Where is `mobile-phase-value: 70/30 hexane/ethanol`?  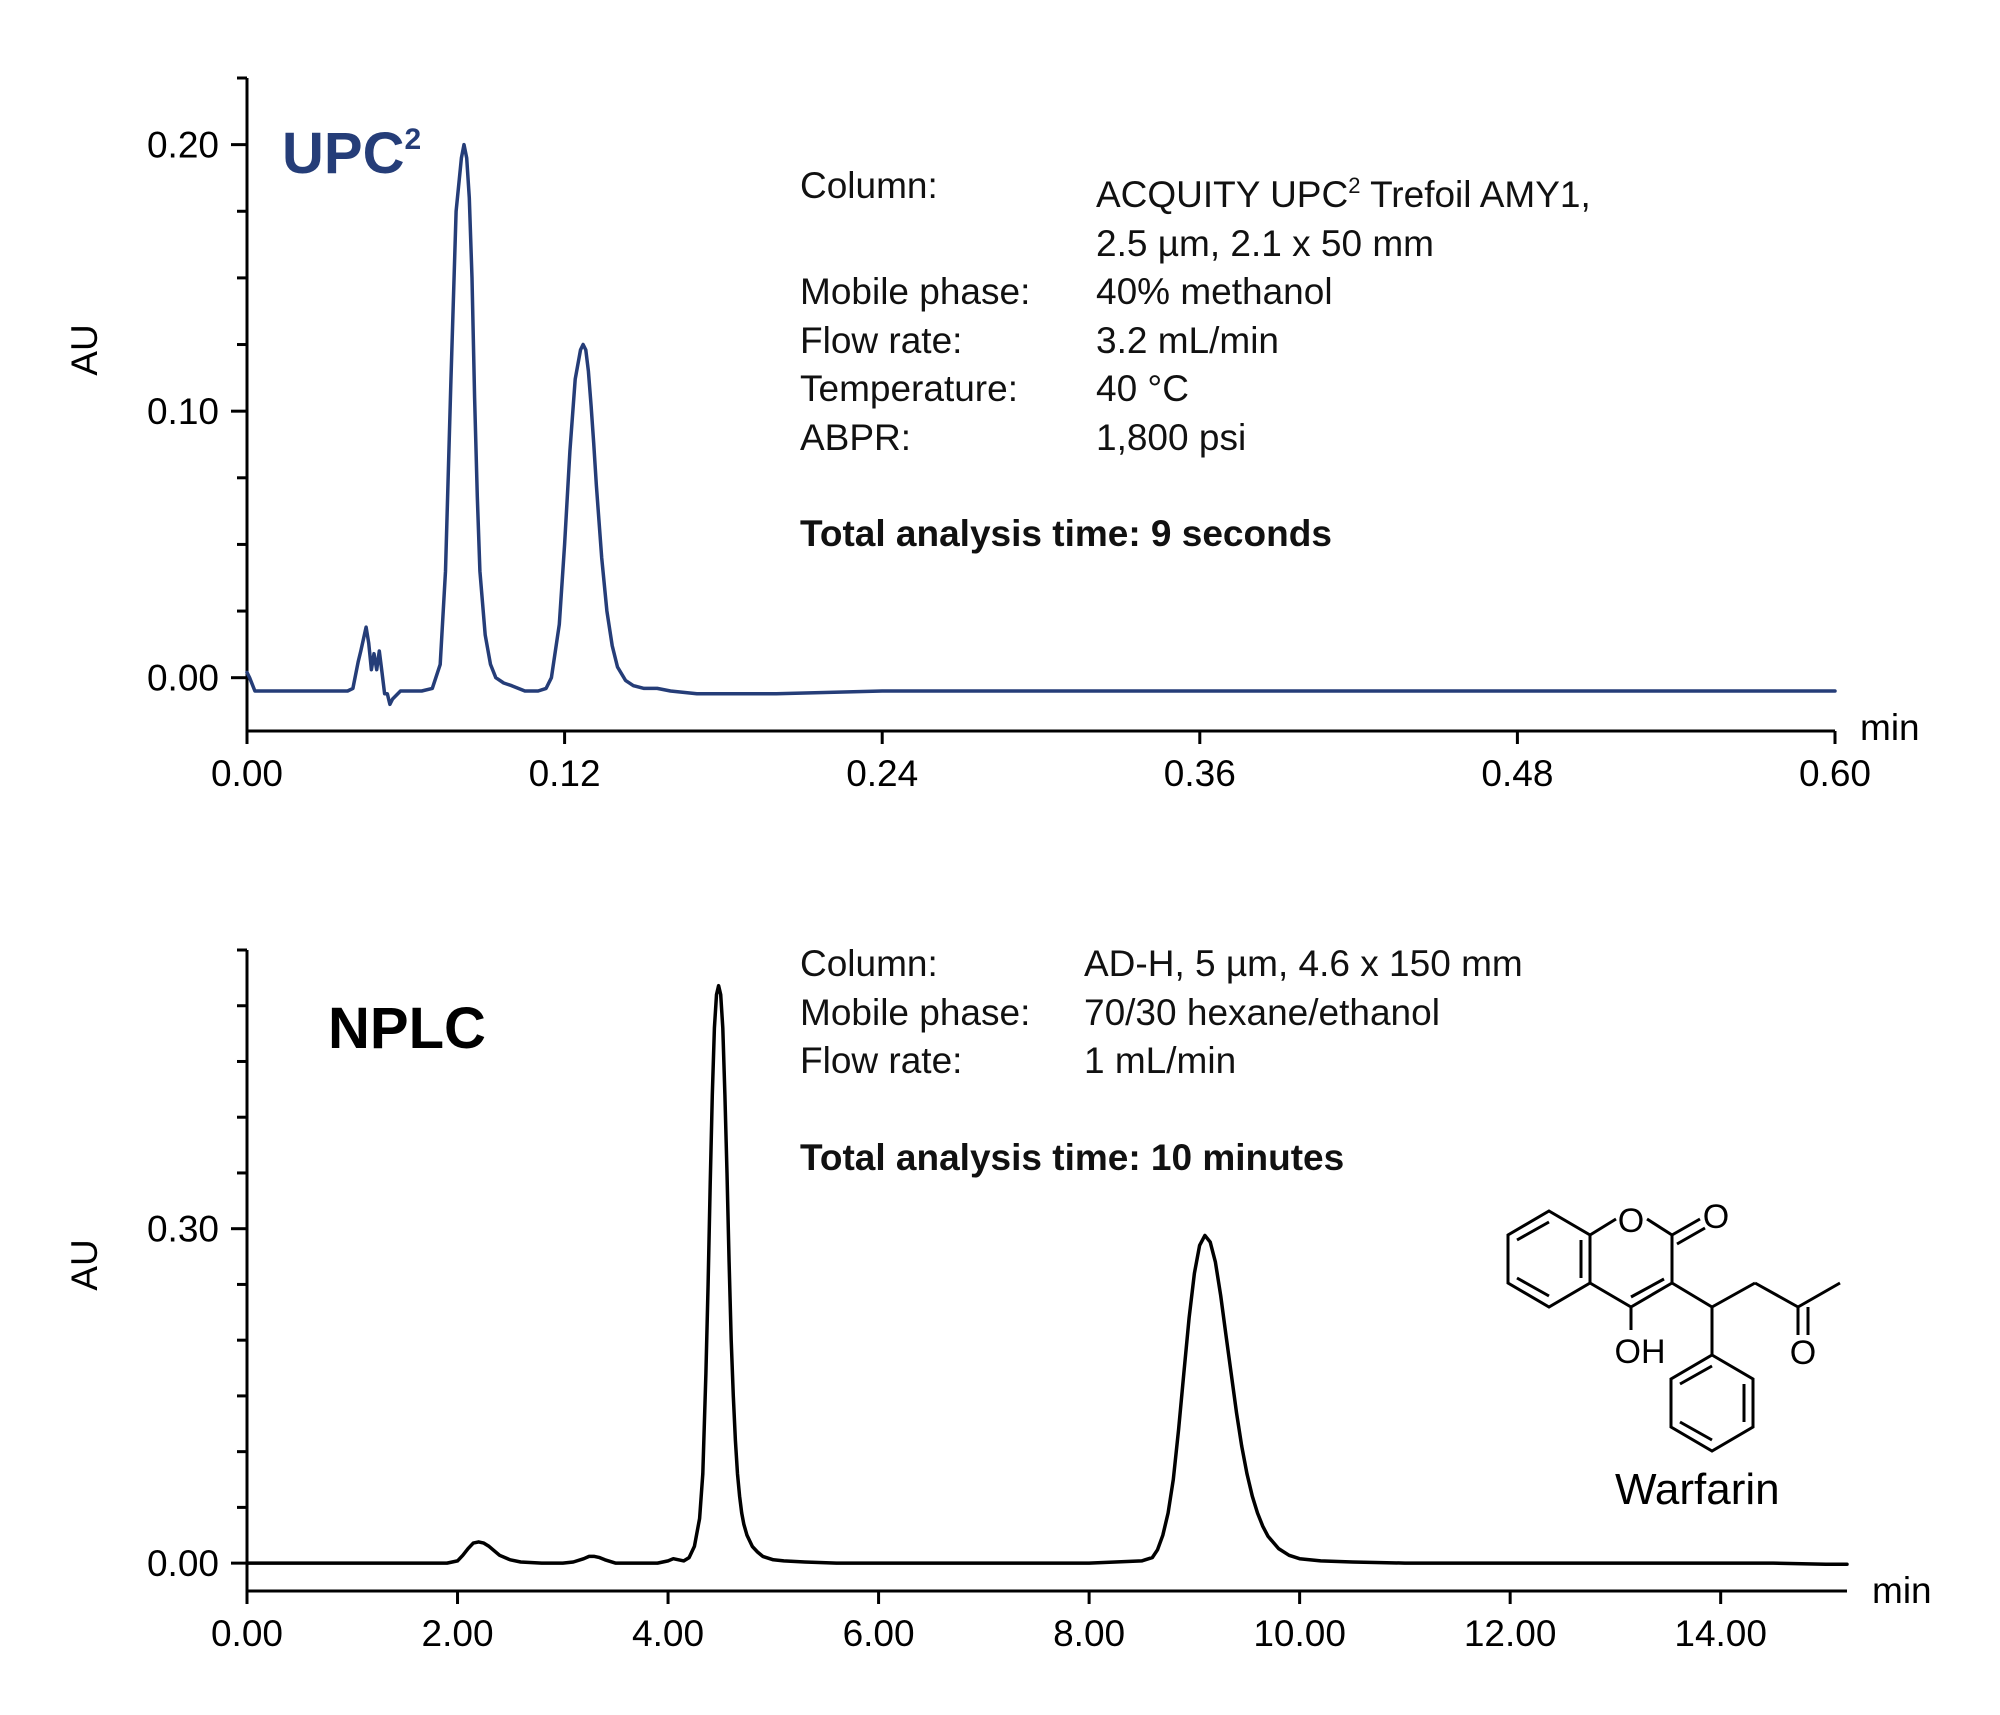
mobile-phase-value: 70/30 hexane/ethanol is located at coordinates (1262, 1012).